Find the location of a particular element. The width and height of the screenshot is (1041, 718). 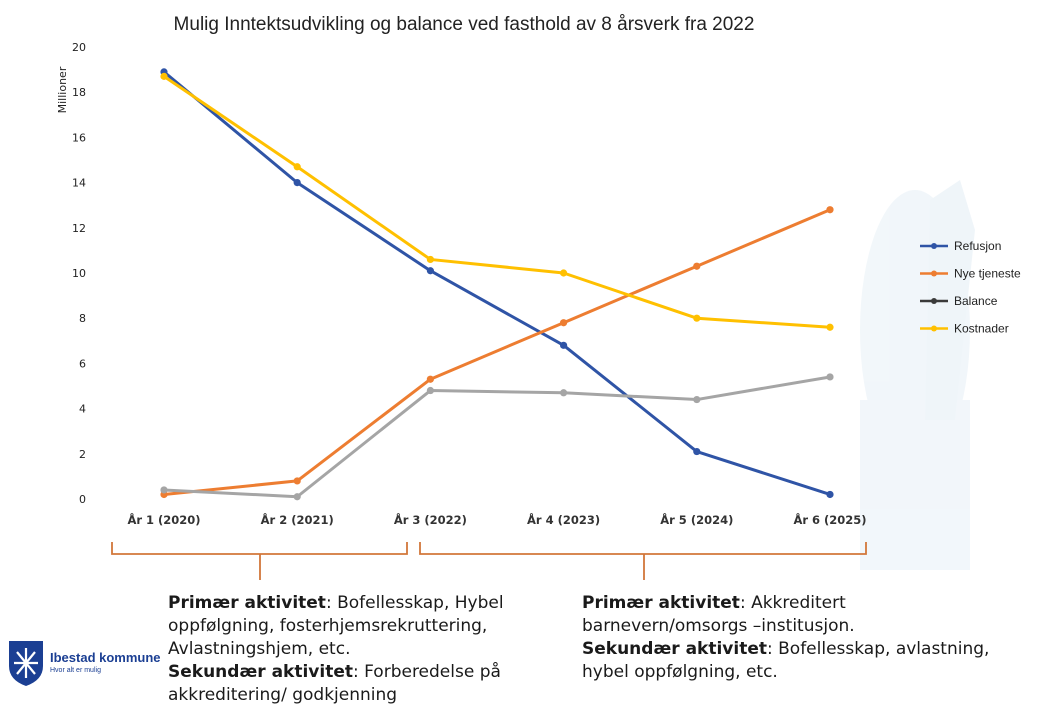

x-tick-label: År 6 (2025) is located at coordinates (829, 519).